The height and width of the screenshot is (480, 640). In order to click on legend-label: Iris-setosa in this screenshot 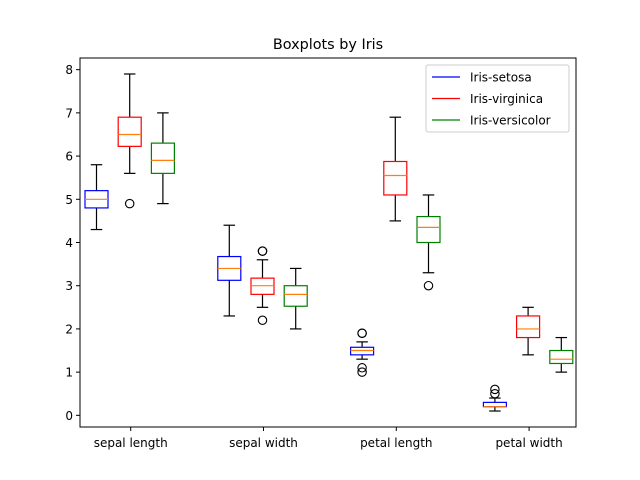, I will do `click(501, 78)`.